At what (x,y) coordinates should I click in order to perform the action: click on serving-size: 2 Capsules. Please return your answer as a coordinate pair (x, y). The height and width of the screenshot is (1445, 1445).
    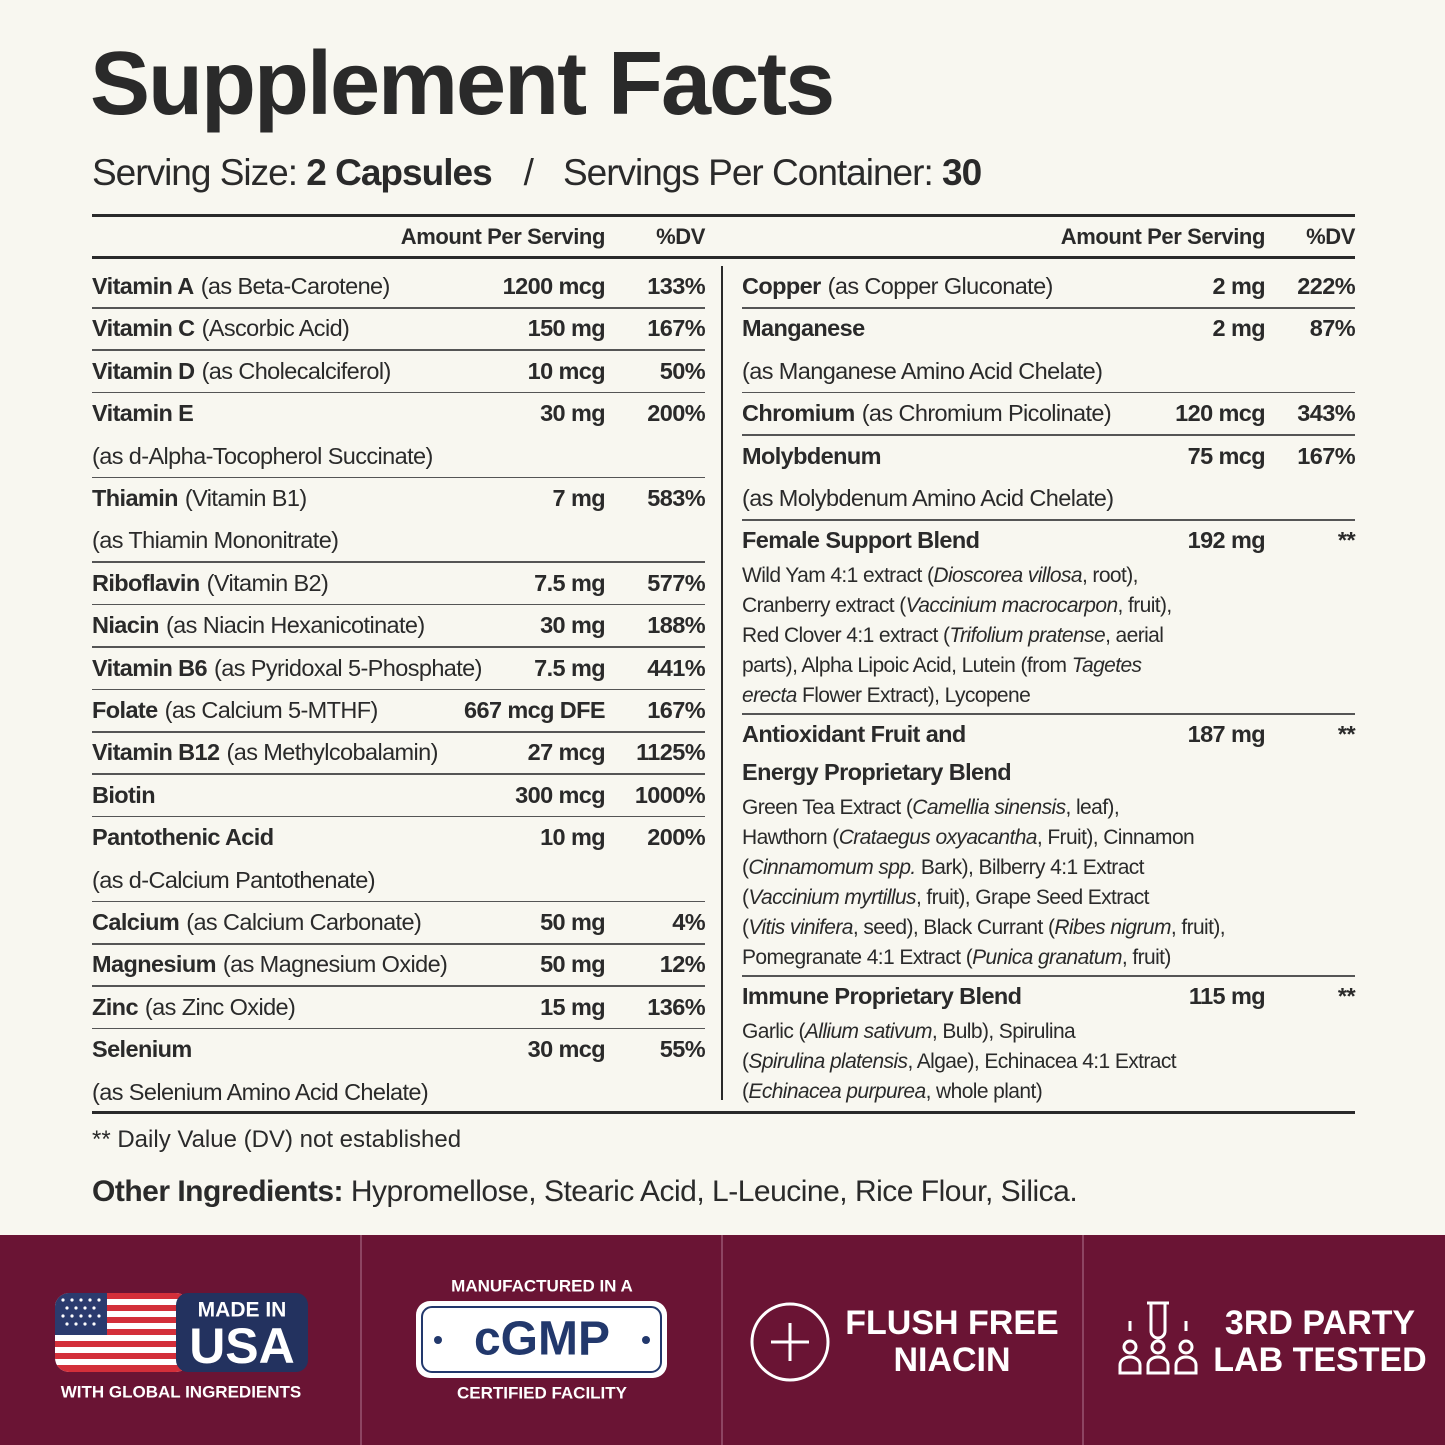
    Looking at the image, I should click on (399, 172).